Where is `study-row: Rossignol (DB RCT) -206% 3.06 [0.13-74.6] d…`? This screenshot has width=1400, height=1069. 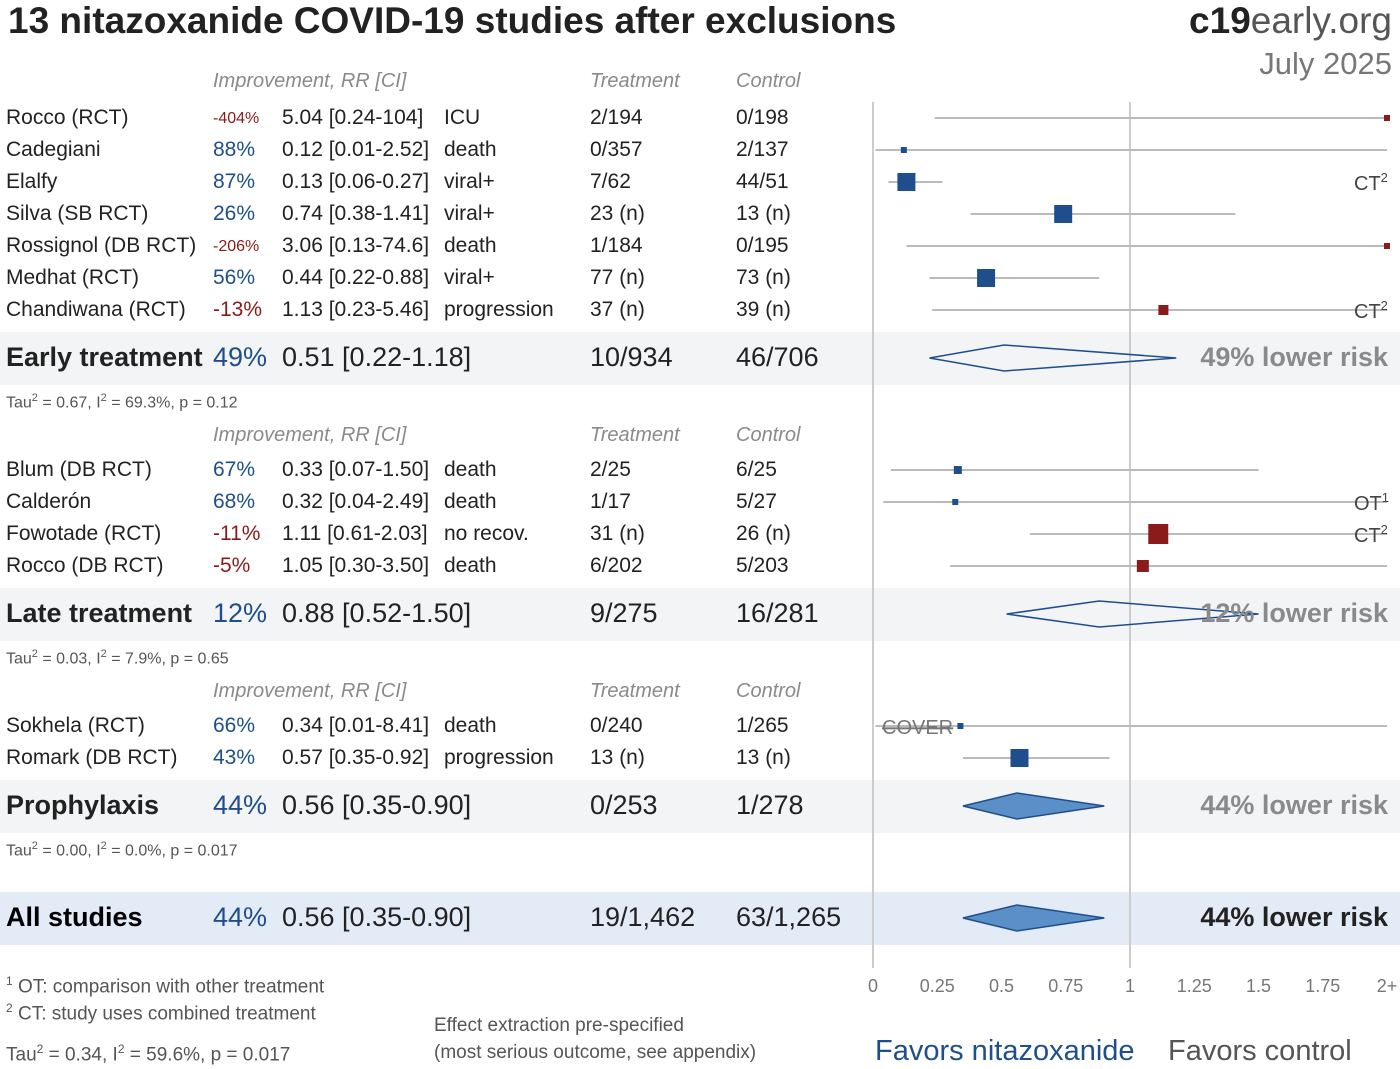 study-row: Rossignol (DB RCT) -206% 3.06 [0.13-74.6] d… is located at coordinates (435, 246).